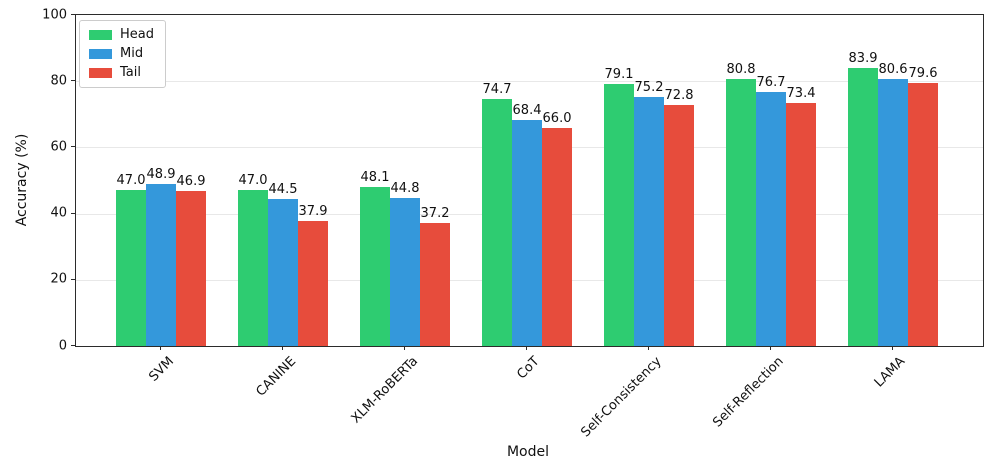 Image resolution: width=996 pixels, height=470 pixels. Describe the element at coordinates (161, 369) in the screenshot. I see `x-tick-label: SVM` at that location.